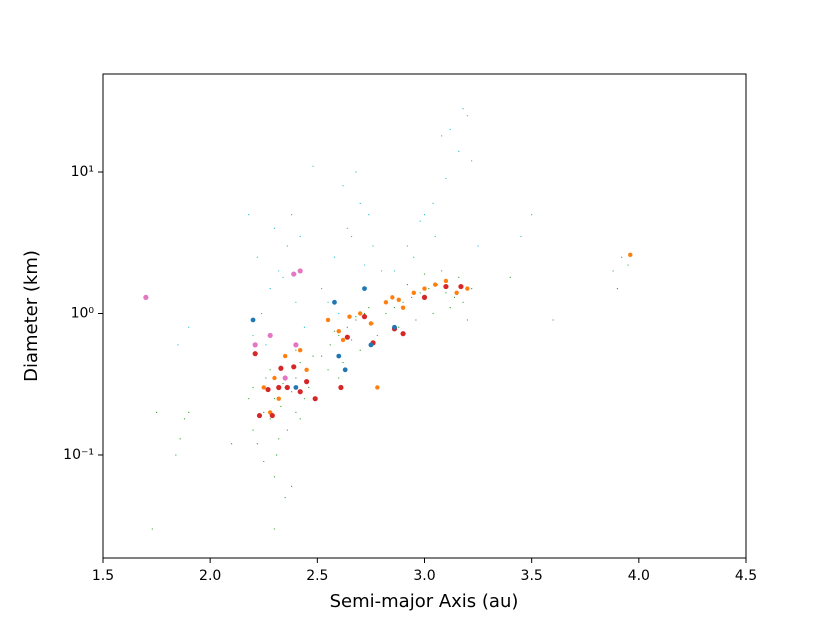 Image resolution: width=830 pixels, height=623 pixels. What do you see at coordinates (424, 576) in the screenshot?
I see `x-tick-label: 3.0` at bounding box center [424, 576].